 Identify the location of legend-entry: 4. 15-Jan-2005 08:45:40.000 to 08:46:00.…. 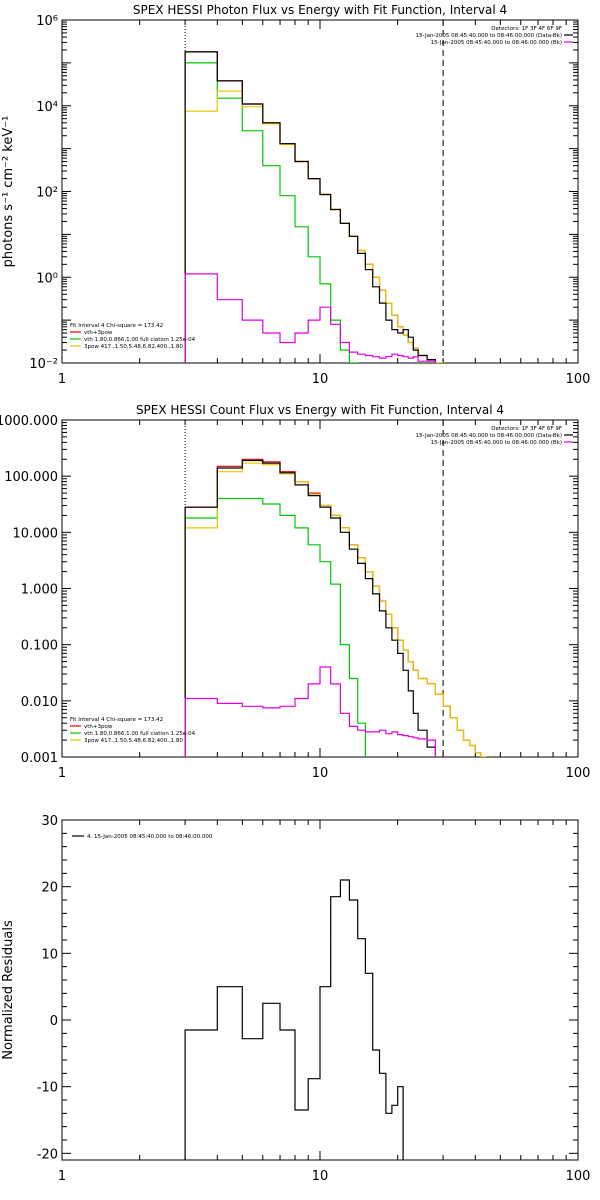
(150, 837).